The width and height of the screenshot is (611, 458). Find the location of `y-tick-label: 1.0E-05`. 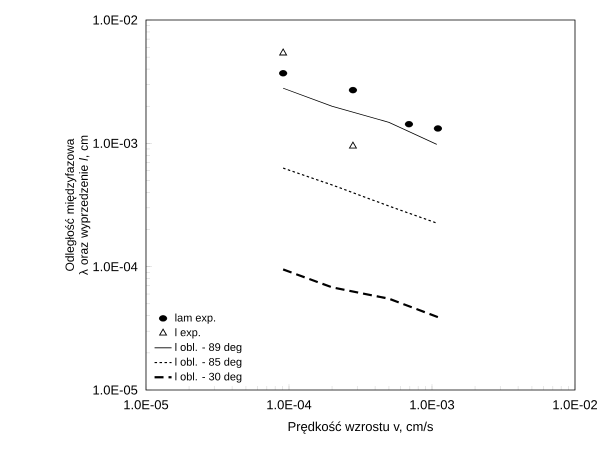

y-tick-label: 1.0E-05 is located at coordinates (115, 390).